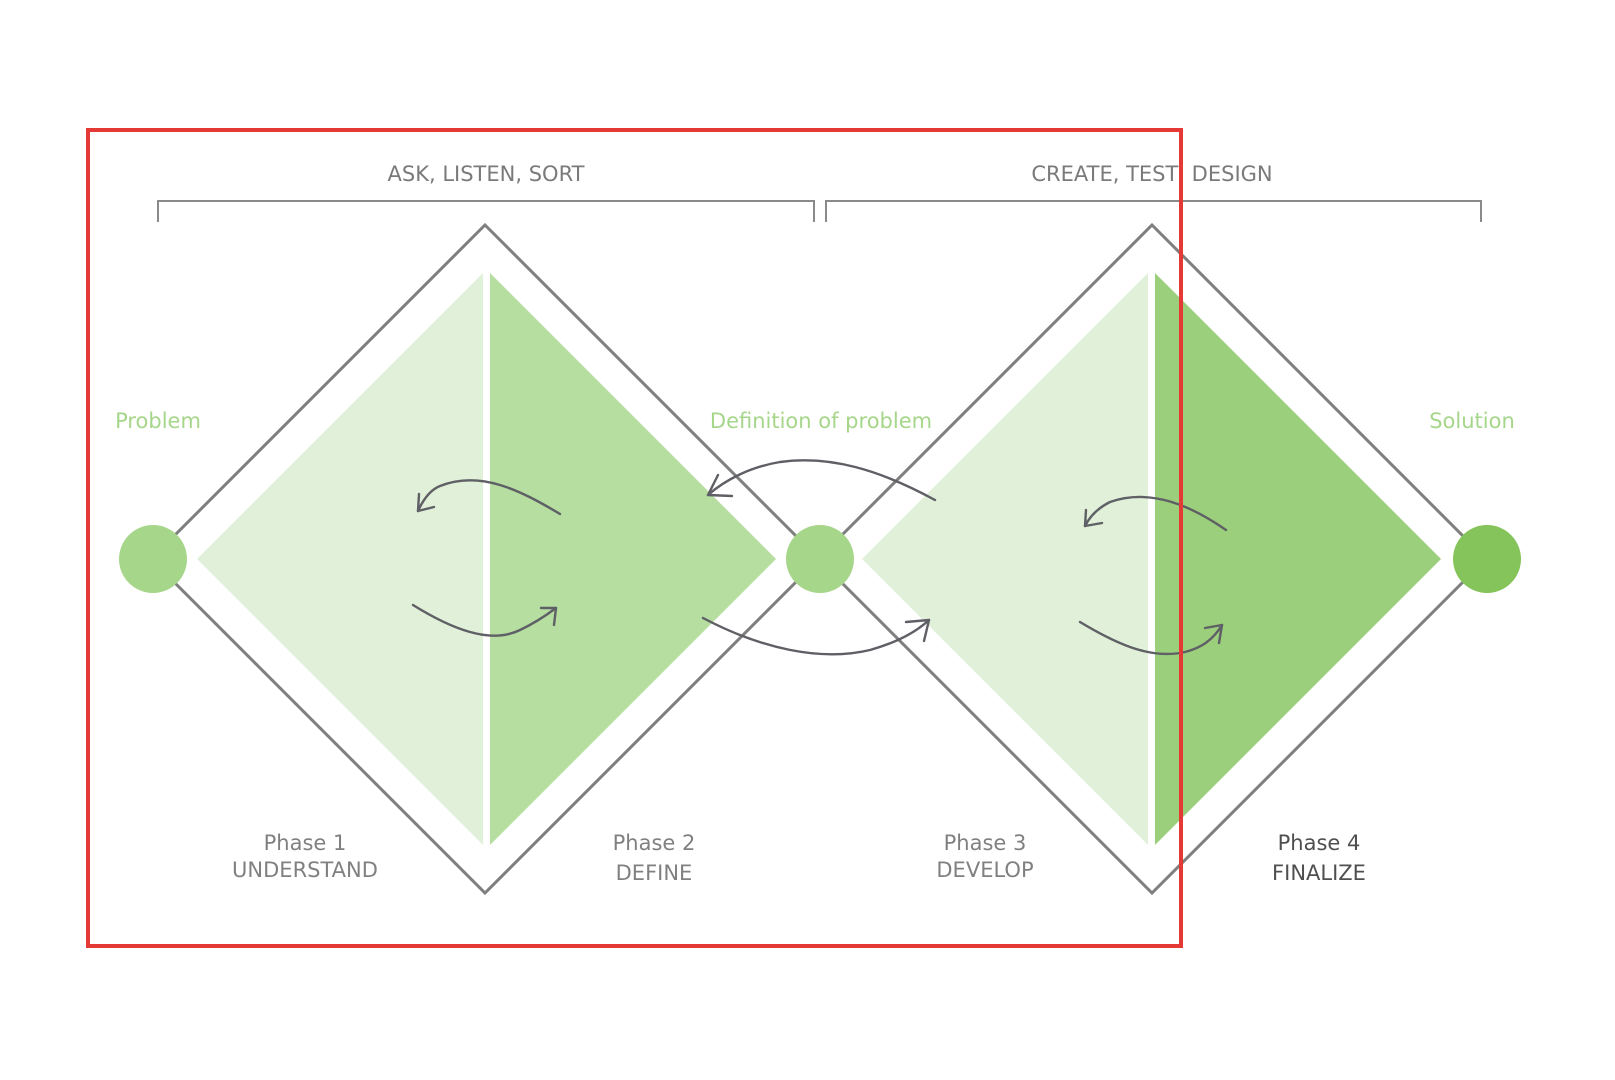 Image resolution: width=1615 pixels, height=1080 pixels. What do you see at coordinates (1153, 211) in the screenshot?
I see `bracket-right` at bounding box center [1153, 211].